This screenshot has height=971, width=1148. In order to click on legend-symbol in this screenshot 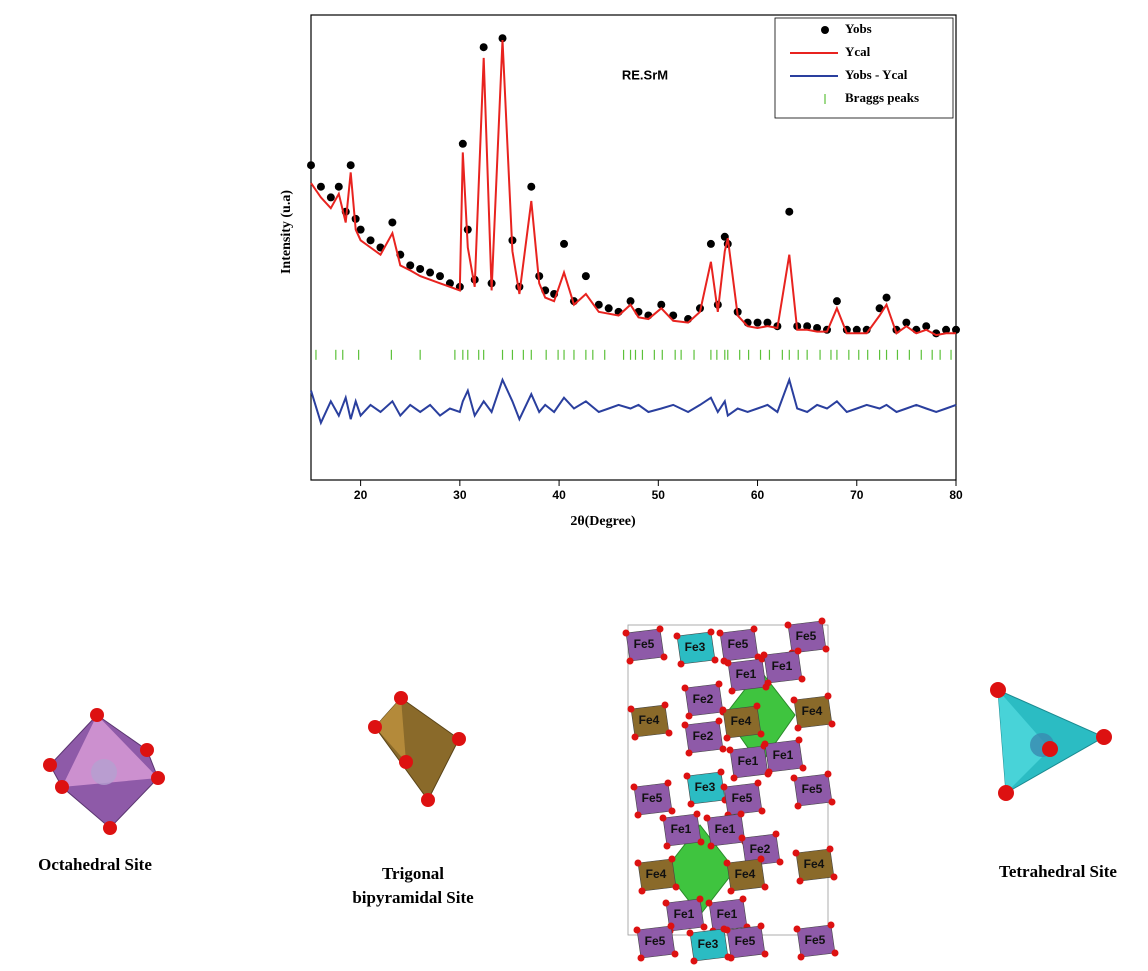, I will do `click(825, 30)`.